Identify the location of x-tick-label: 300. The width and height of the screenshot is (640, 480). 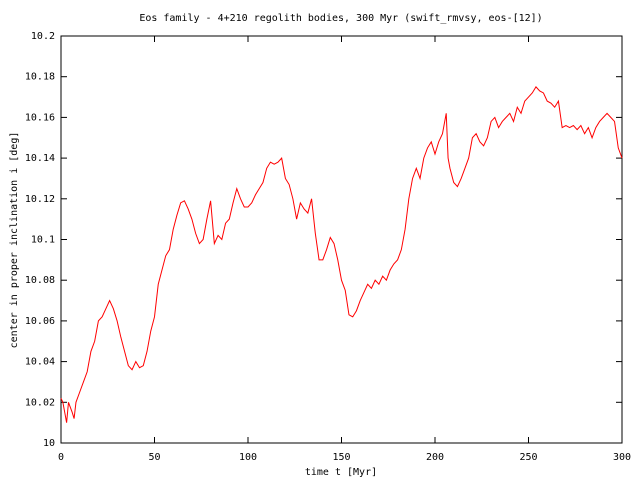
(622, 457).